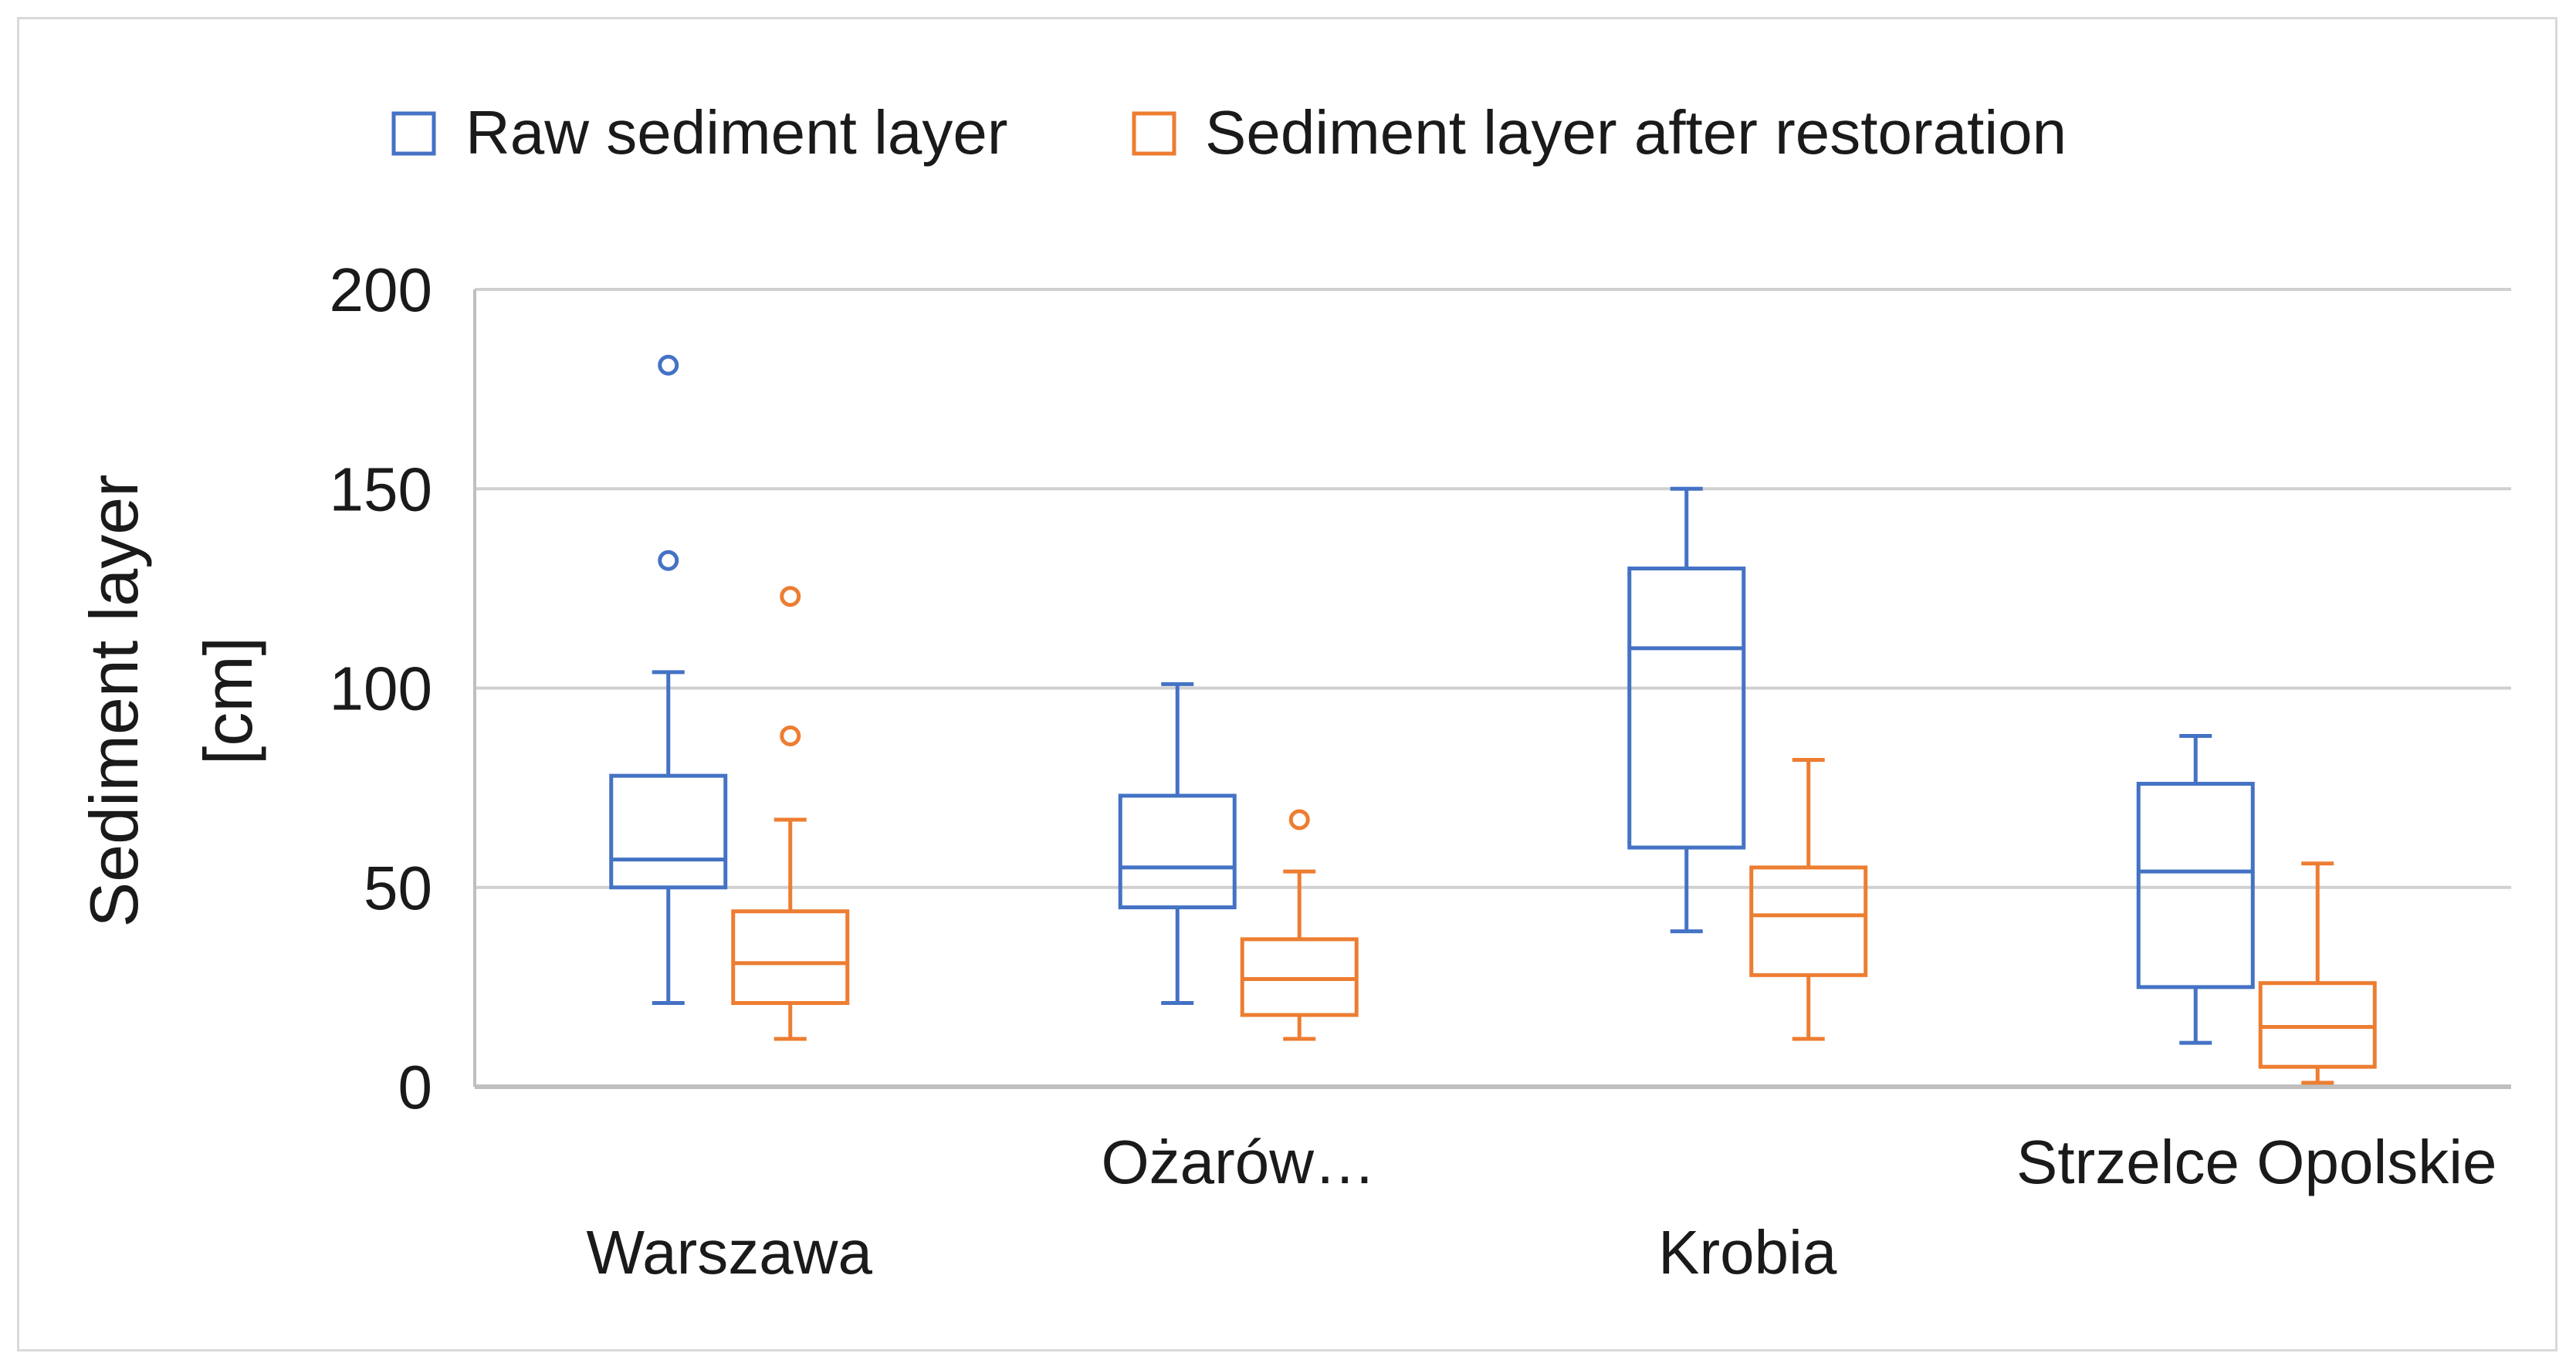 The height and width of the screenshot is (1370, 2576). What do you see at coordinates (381, 289) in the screenshot?
I see `y-tick-label: 200` at bounding box center [381, 289].